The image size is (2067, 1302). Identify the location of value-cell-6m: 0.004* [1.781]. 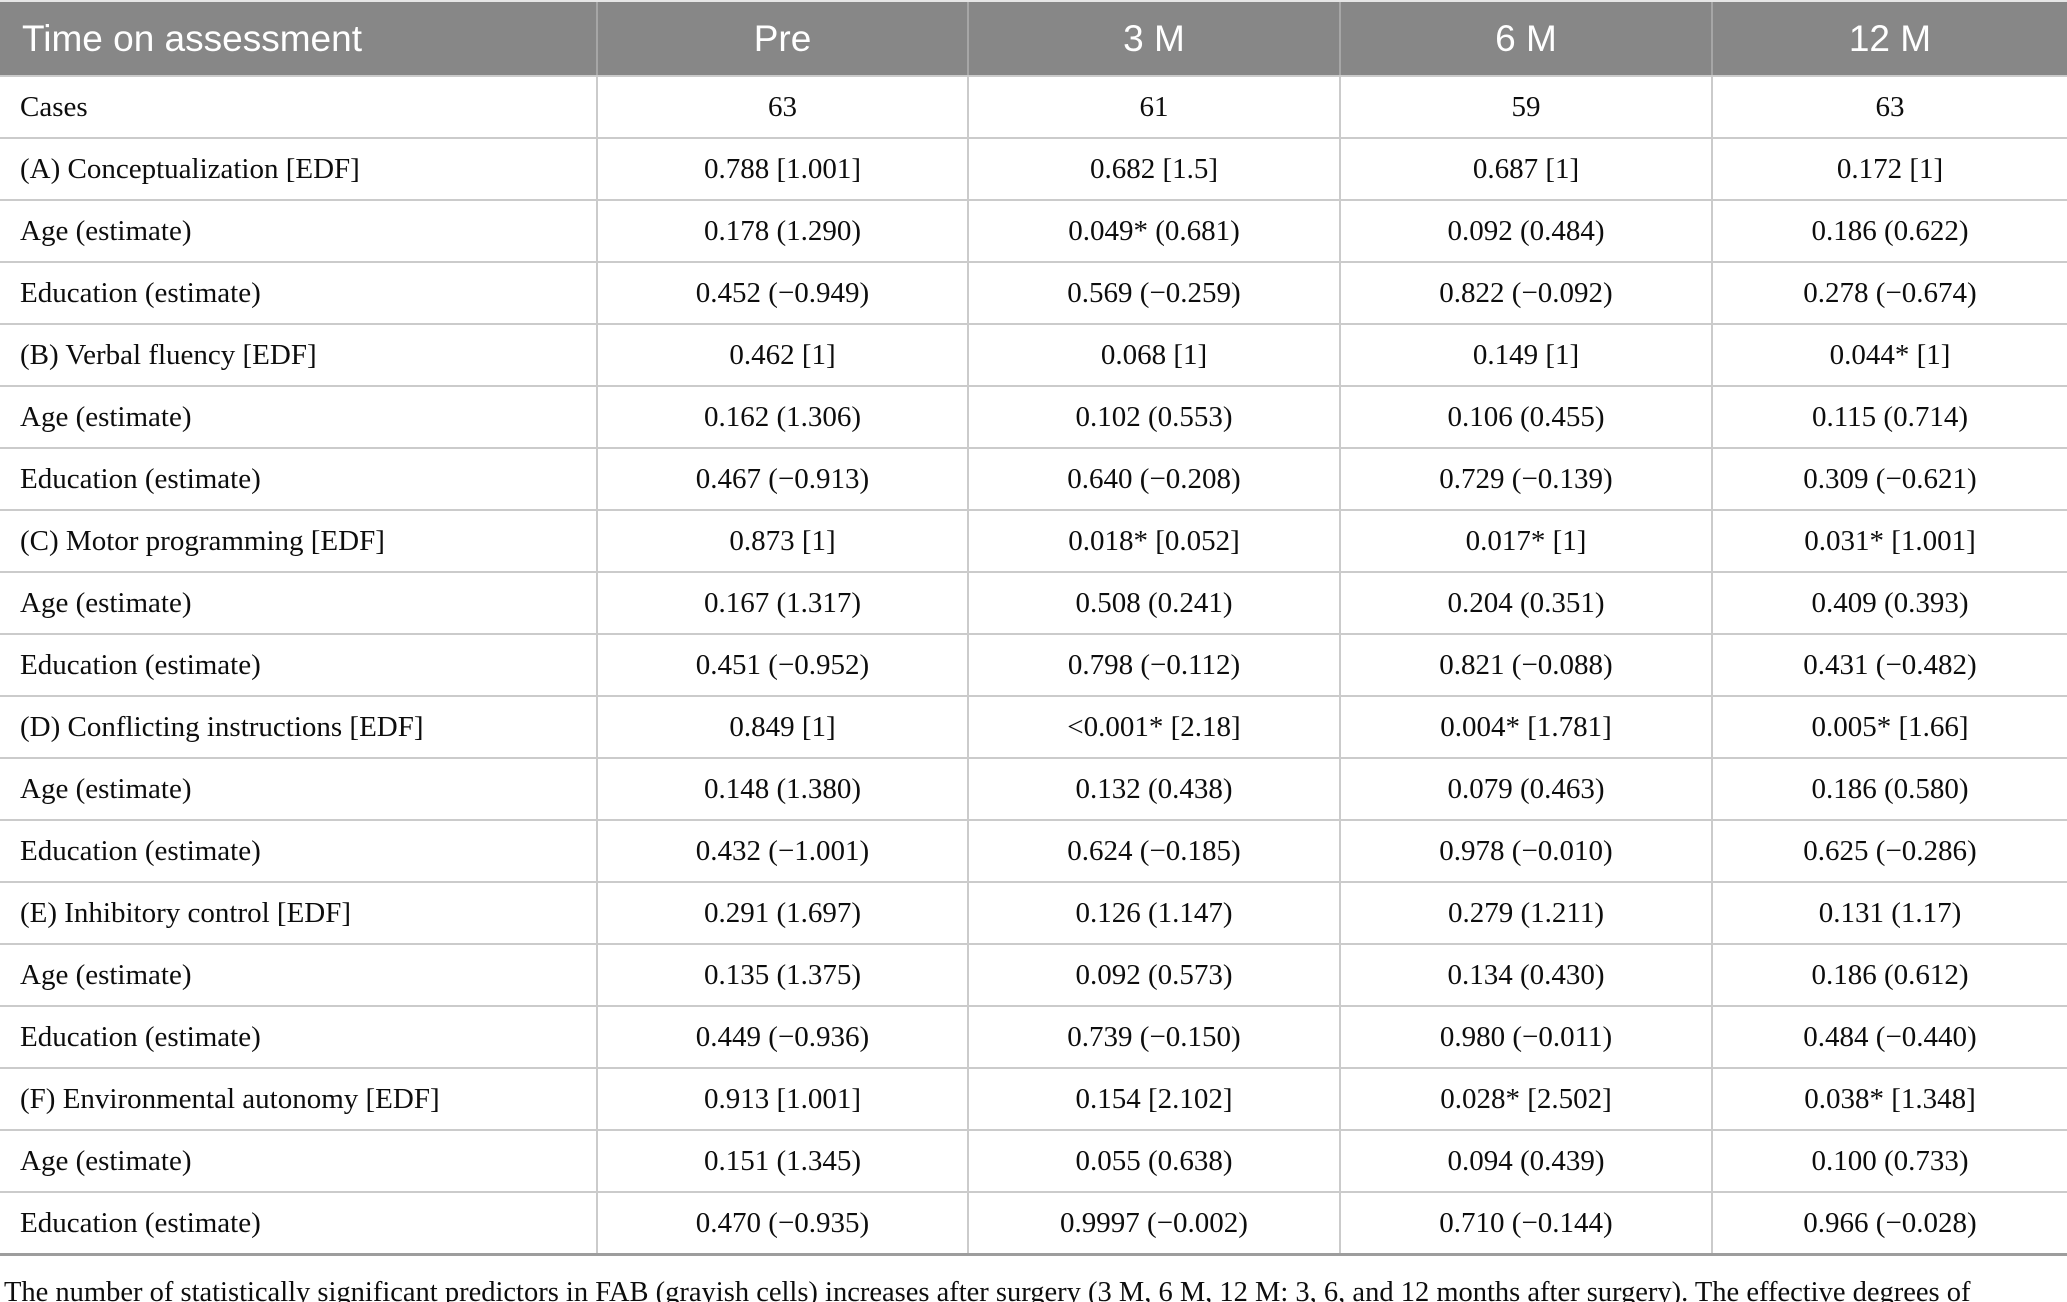
(1525, 727).